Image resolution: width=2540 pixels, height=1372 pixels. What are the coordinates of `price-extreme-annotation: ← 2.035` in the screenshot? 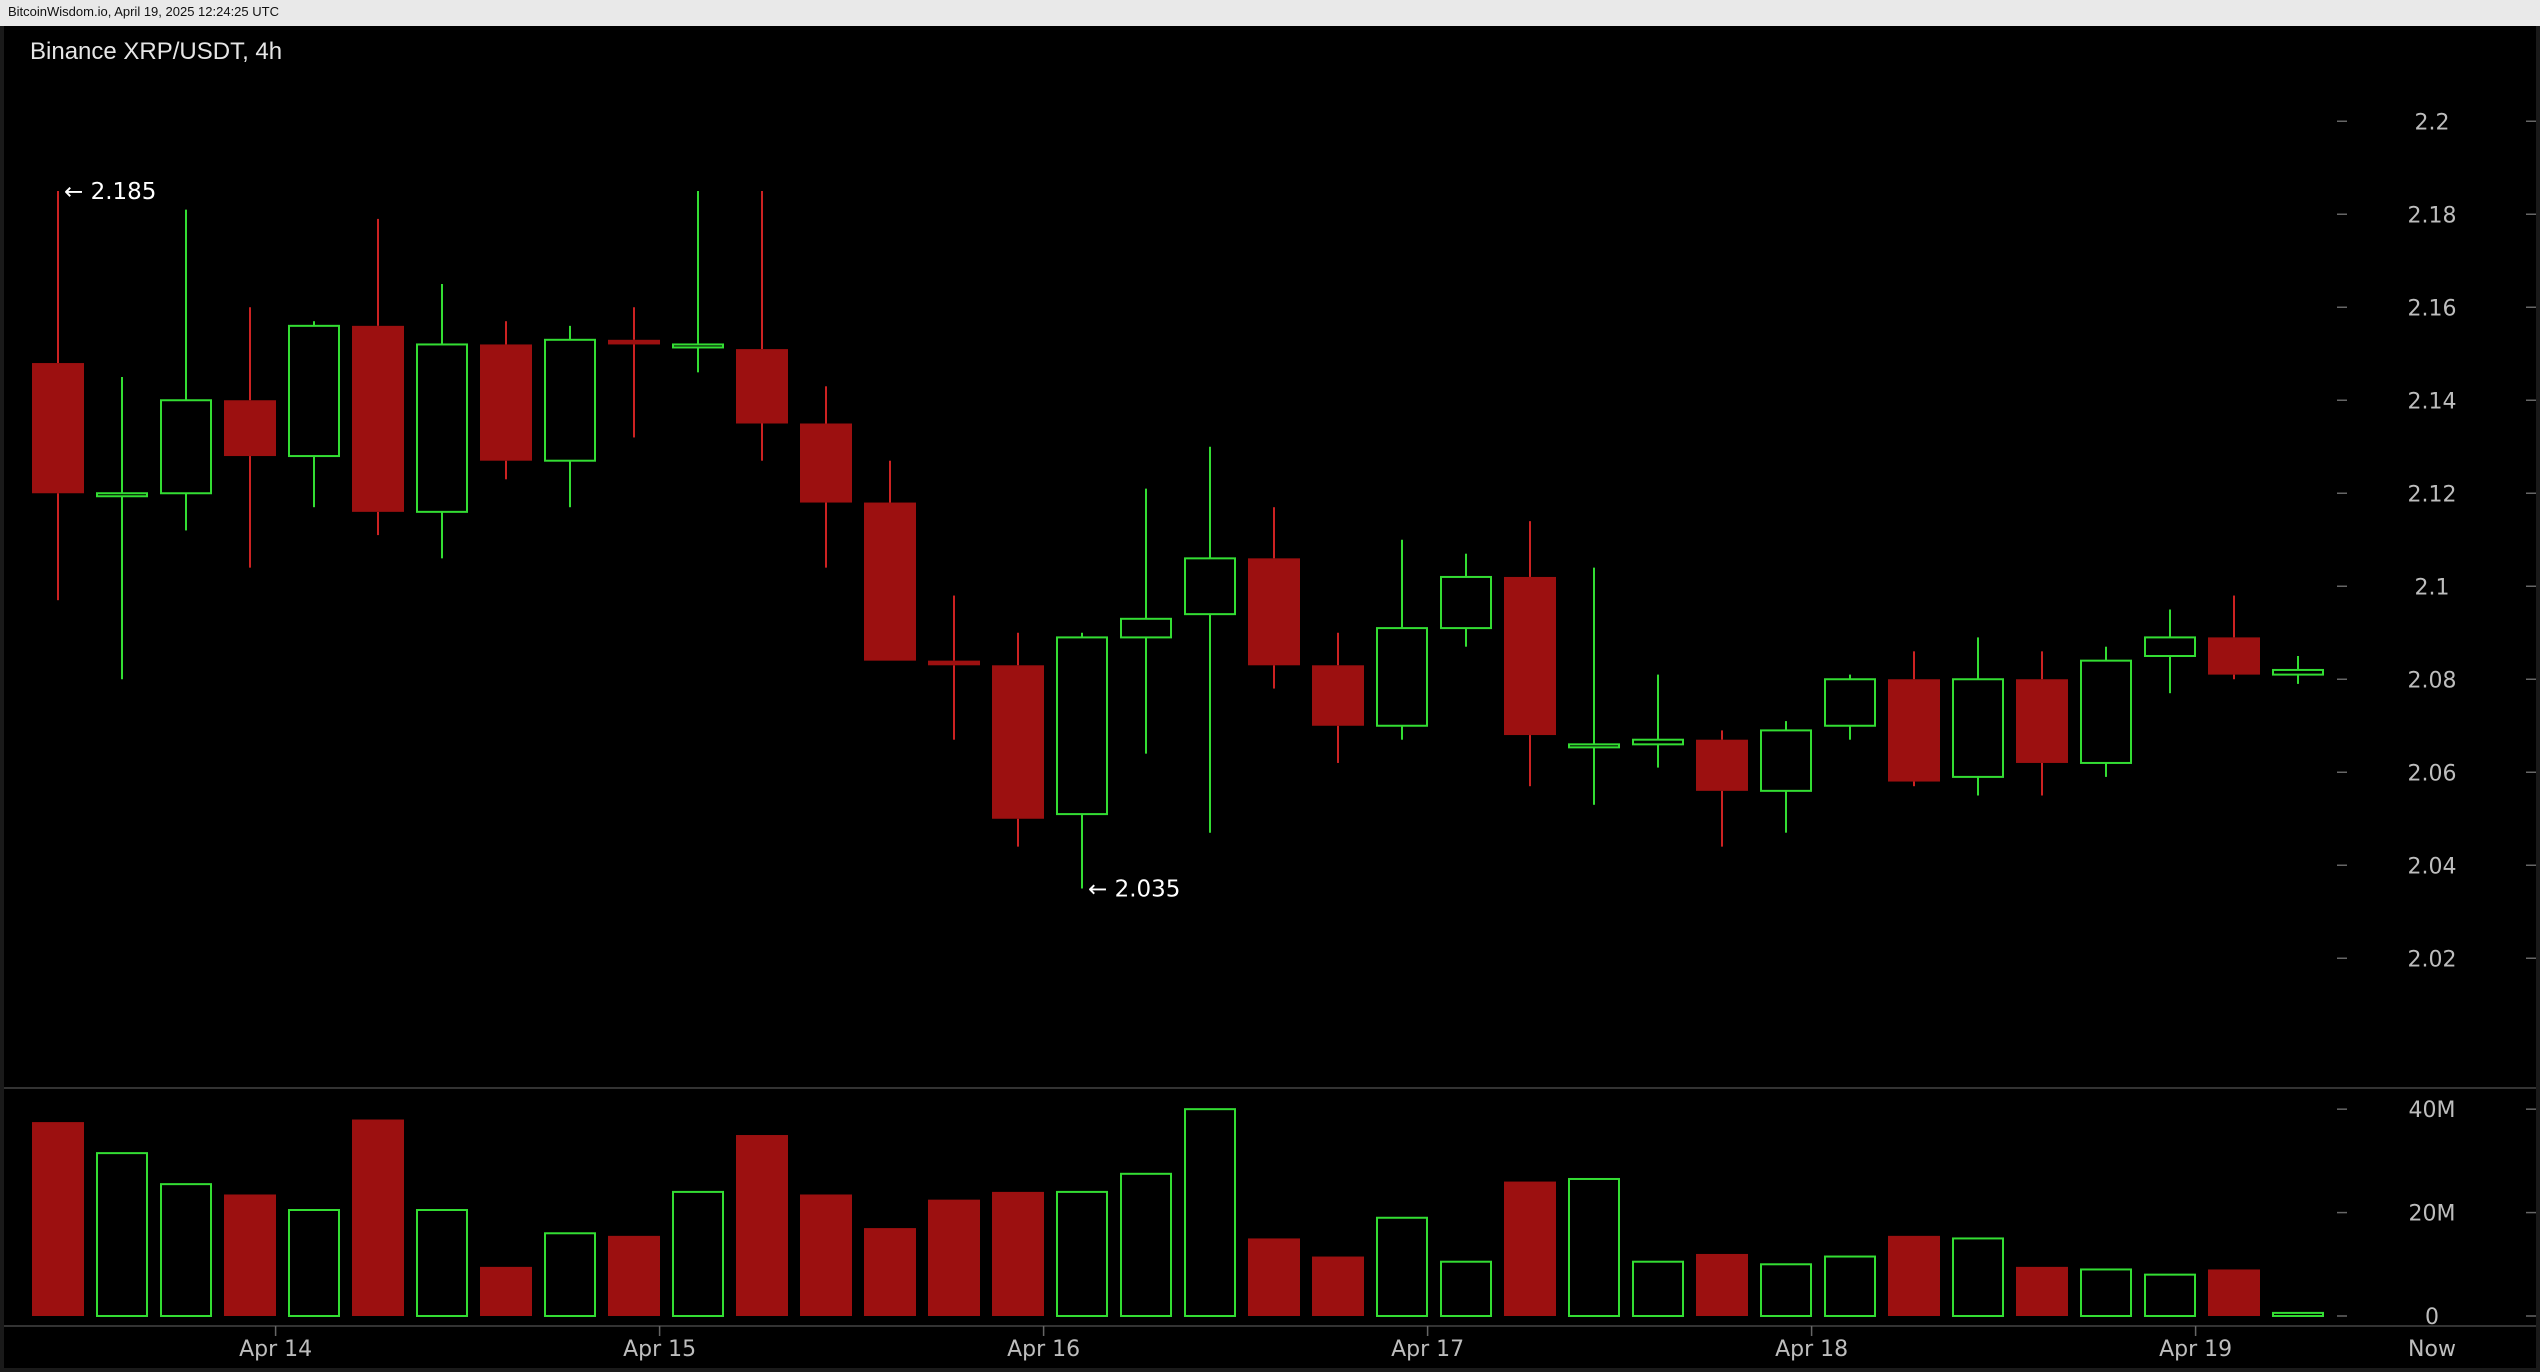 It's located at (1134, 890).